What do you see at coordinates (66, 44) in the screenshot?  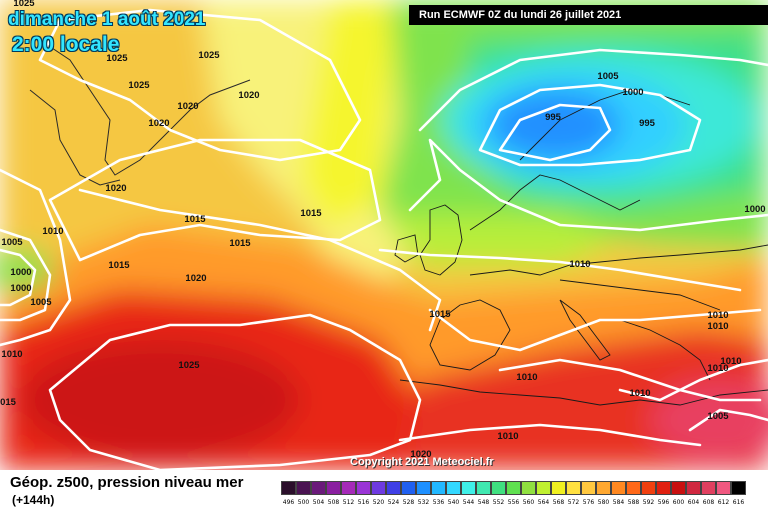 I see `forecast-time: 2:00 locale` at bounding box center [66, 44].